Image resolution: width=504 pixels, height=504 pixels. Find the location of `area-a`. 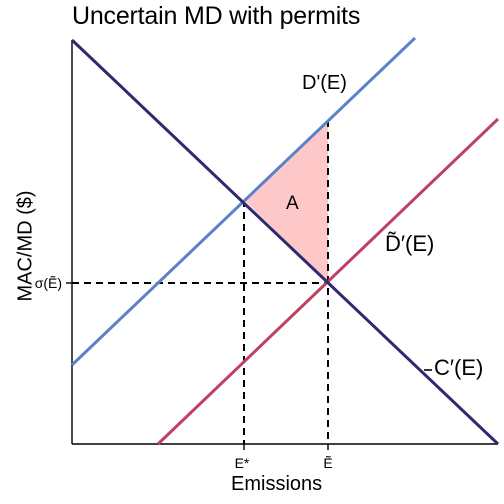

area-a is located at coordinates (286, 201).